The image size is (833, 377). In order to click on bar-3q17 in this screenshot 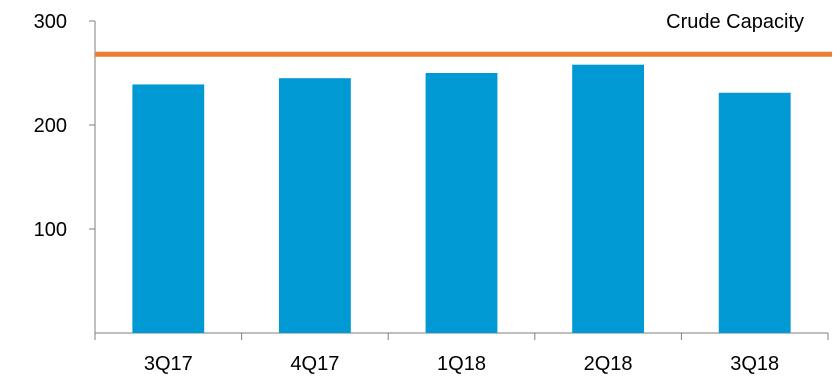, I will do `click(168, 208)`.